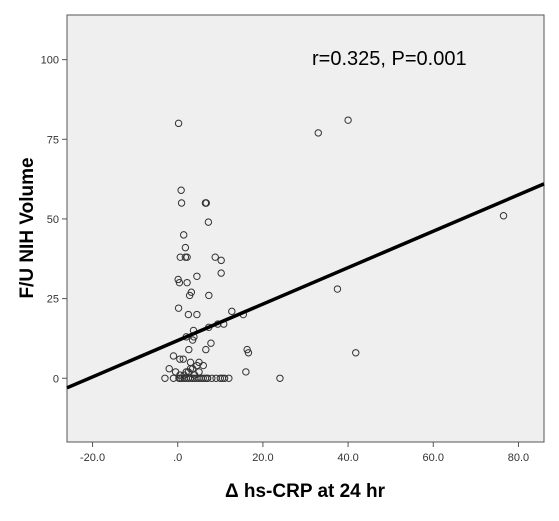 The image size is (559, 521). What do you see at coordinates (389, 59) in the screenshot?
I see `annotation-text: r=0.325, P=0.001` at bounding box center [389, 59].